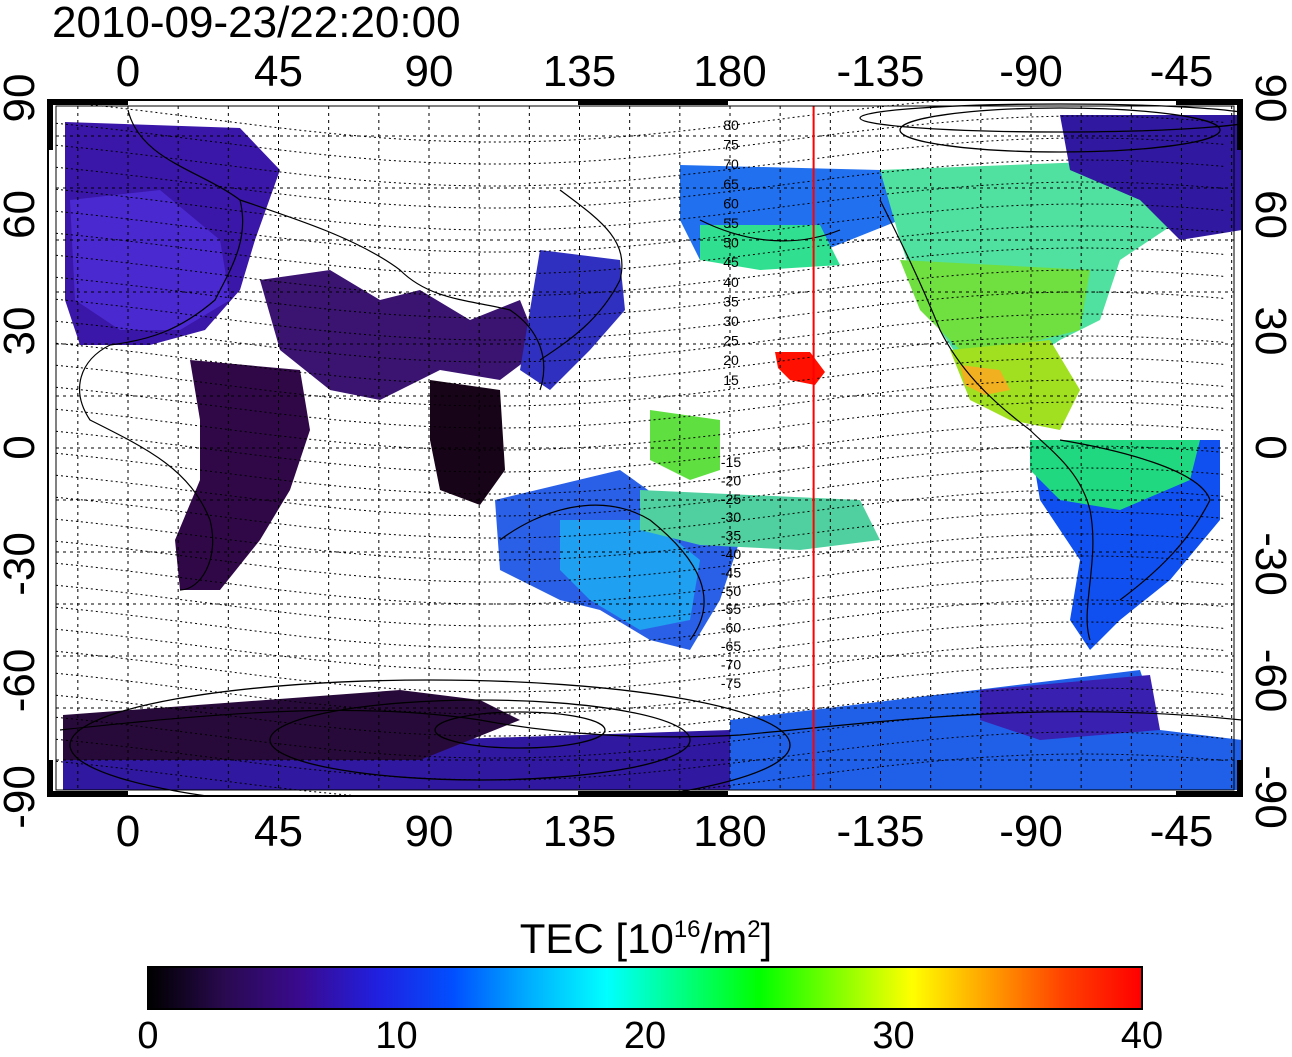  What do you see at coordinates (1070, 707) in the screenshot?
I see `patch-antarctica-east-dark` at bounding box center [1070, 707].